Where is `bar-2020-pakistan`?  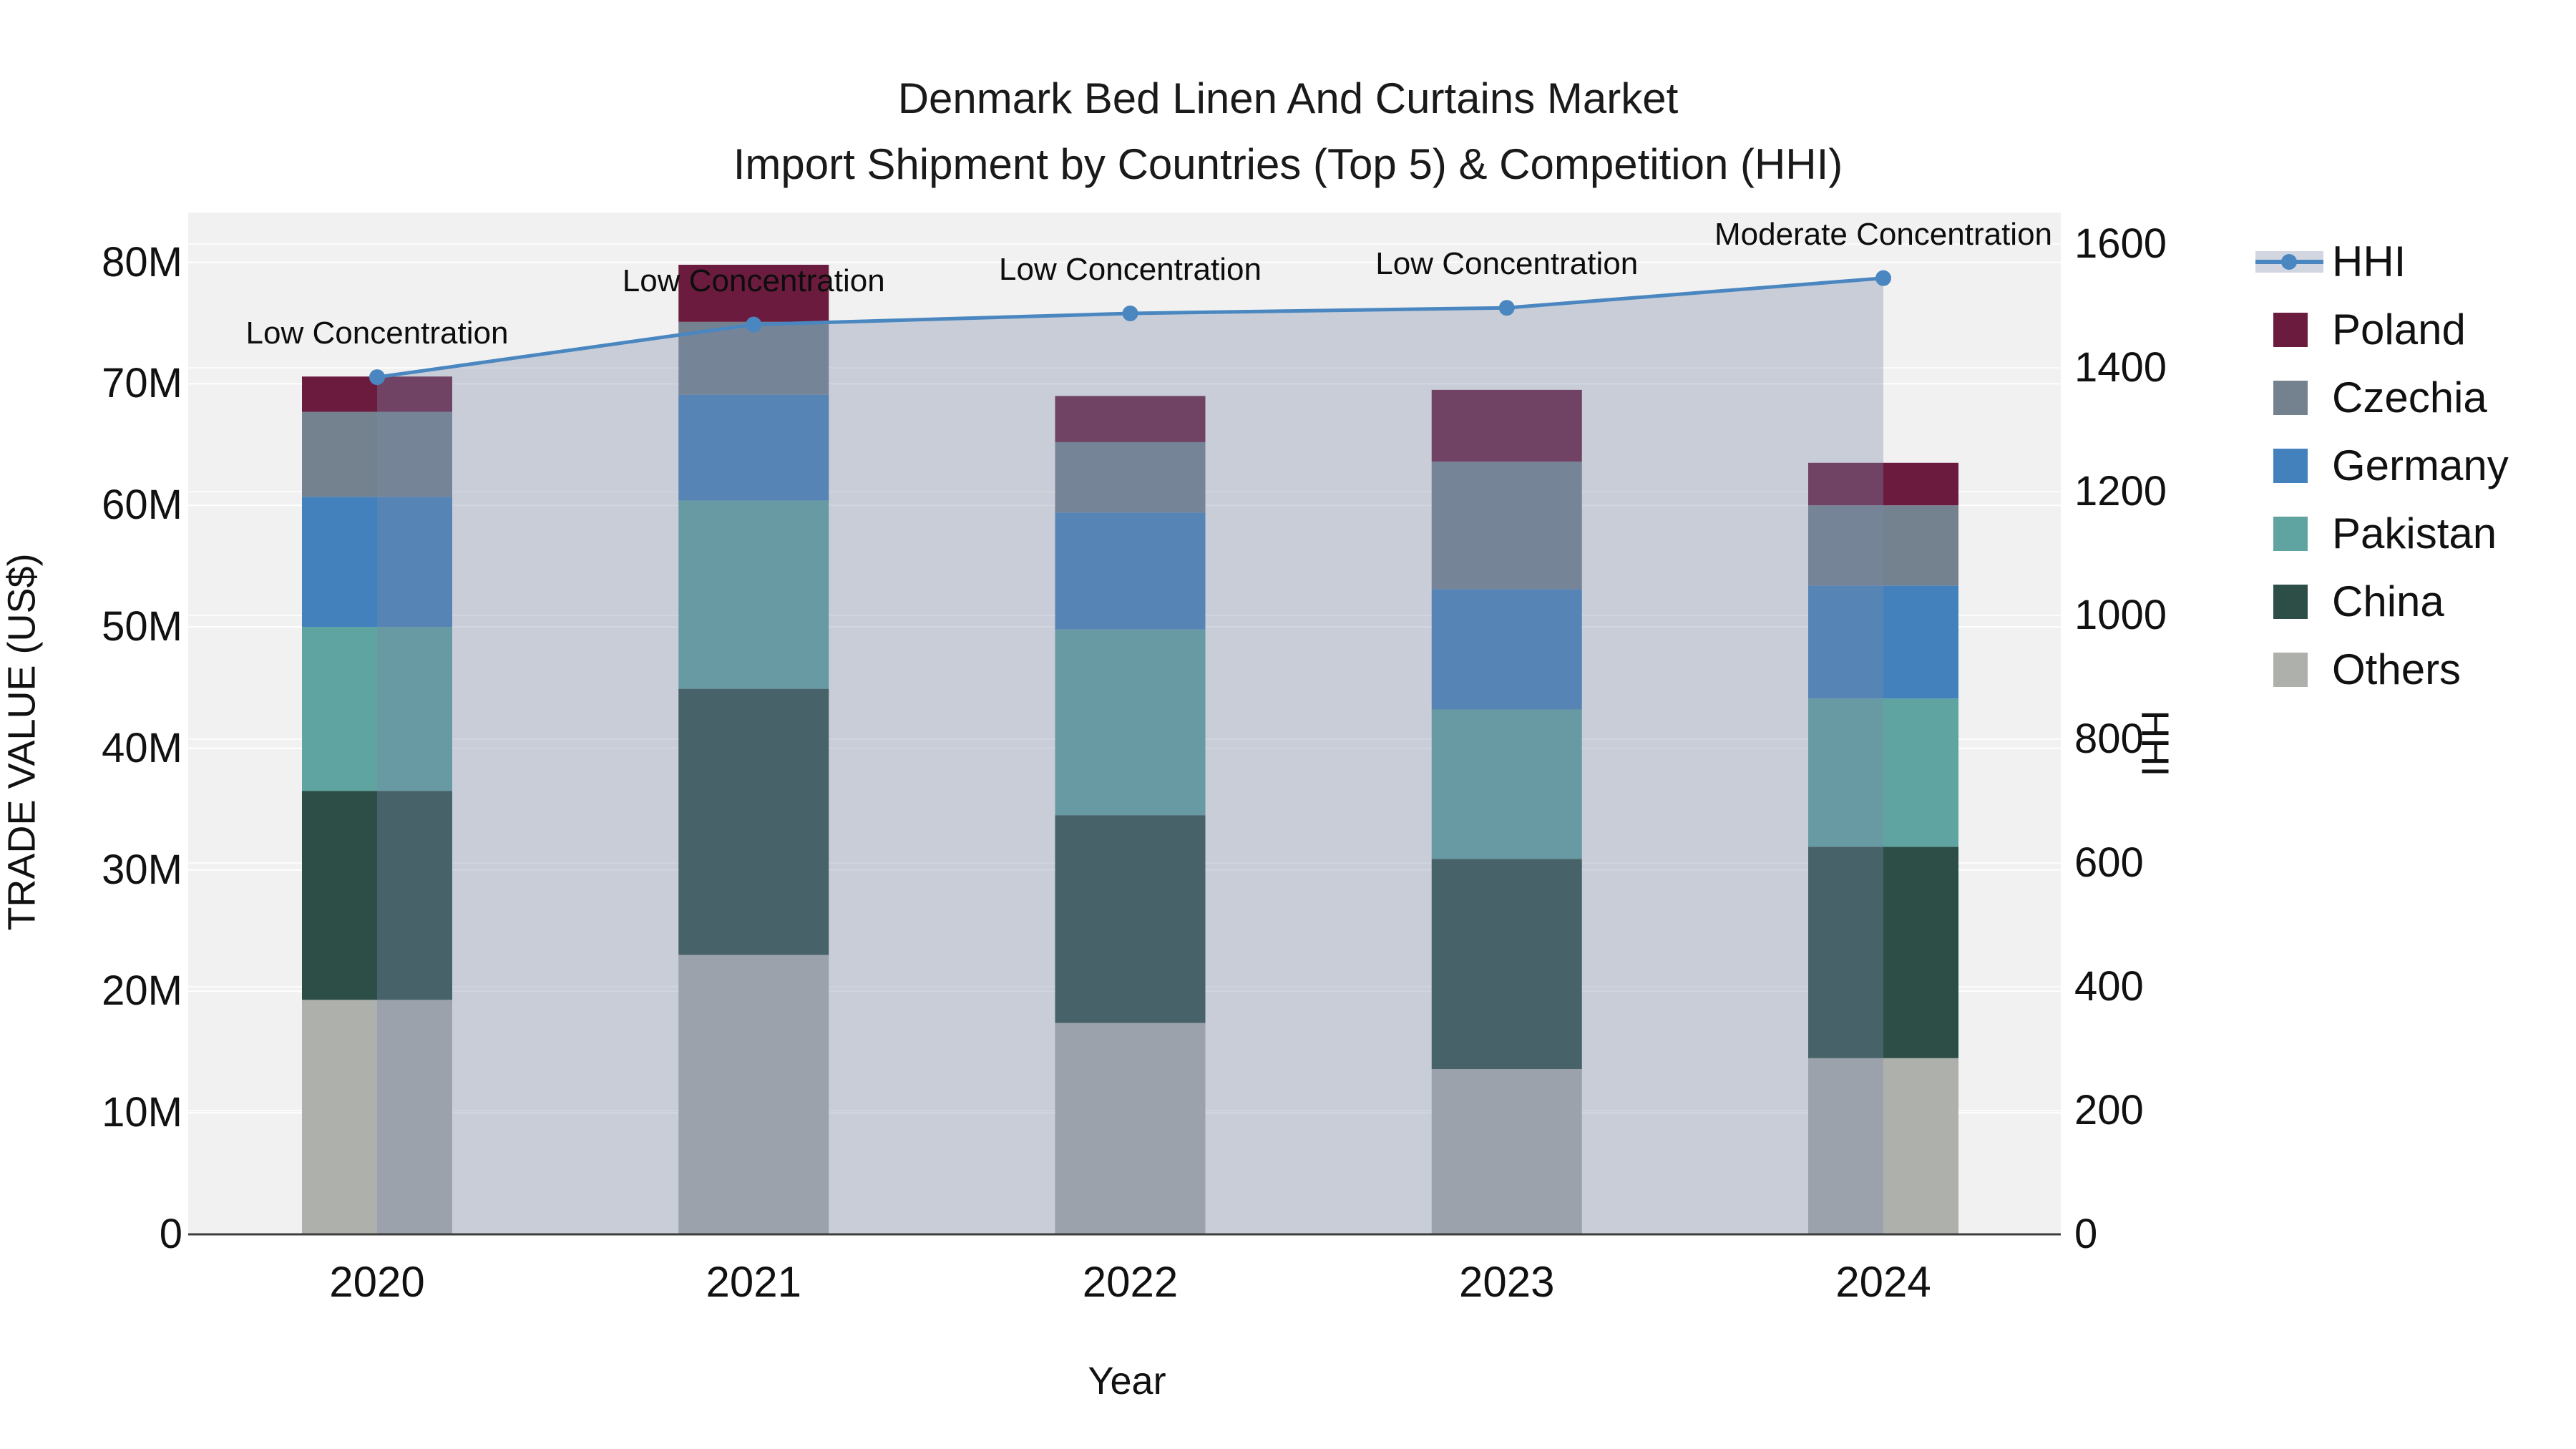 bar-2020-pakistan is located at coordinates (377, 709).